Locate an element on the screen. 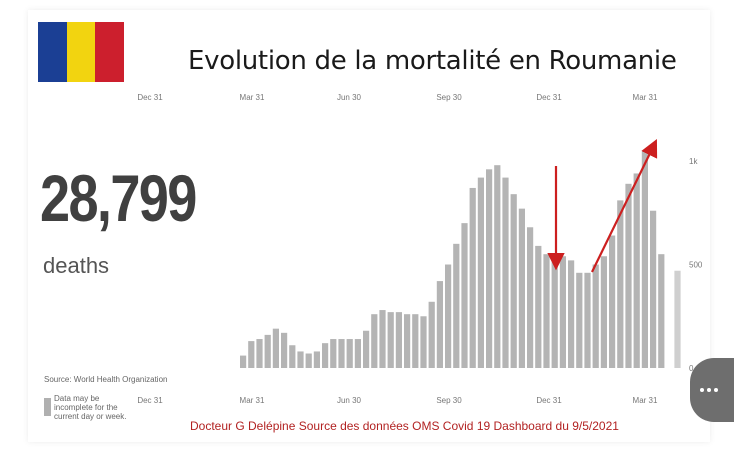  incomplete-data-icon is located at coordinates (47, 407).